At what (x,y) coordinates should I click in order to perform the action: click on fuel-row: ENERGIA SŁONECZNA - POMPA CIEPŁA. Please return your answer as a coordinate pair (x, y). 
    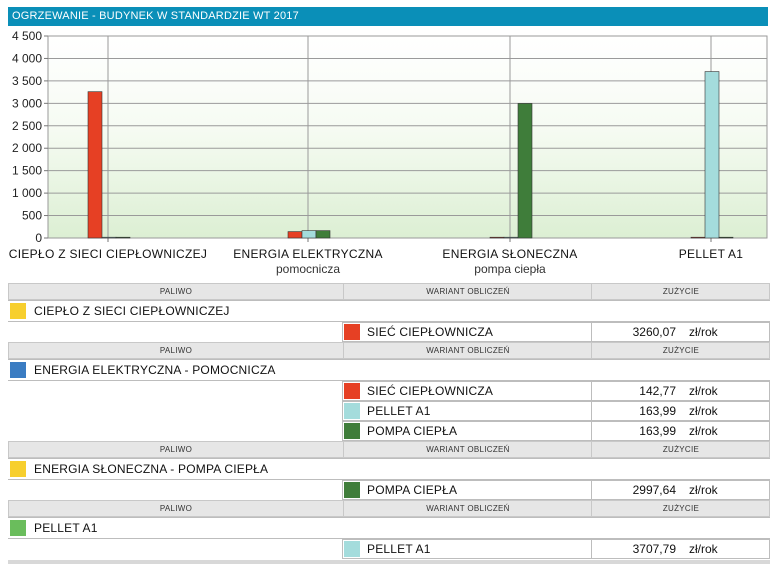
    Looking at the image, I should click on (389, 469).